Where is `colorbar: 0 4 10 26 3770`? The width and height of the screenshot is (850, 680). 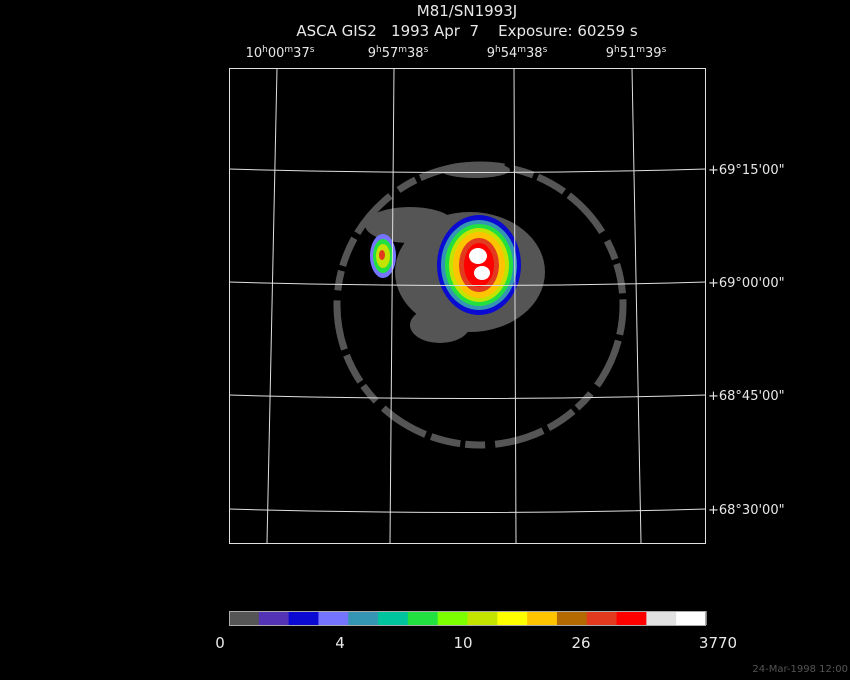 colorbar: 0 4 10 26 3770 is located at coordinates (476, 631).